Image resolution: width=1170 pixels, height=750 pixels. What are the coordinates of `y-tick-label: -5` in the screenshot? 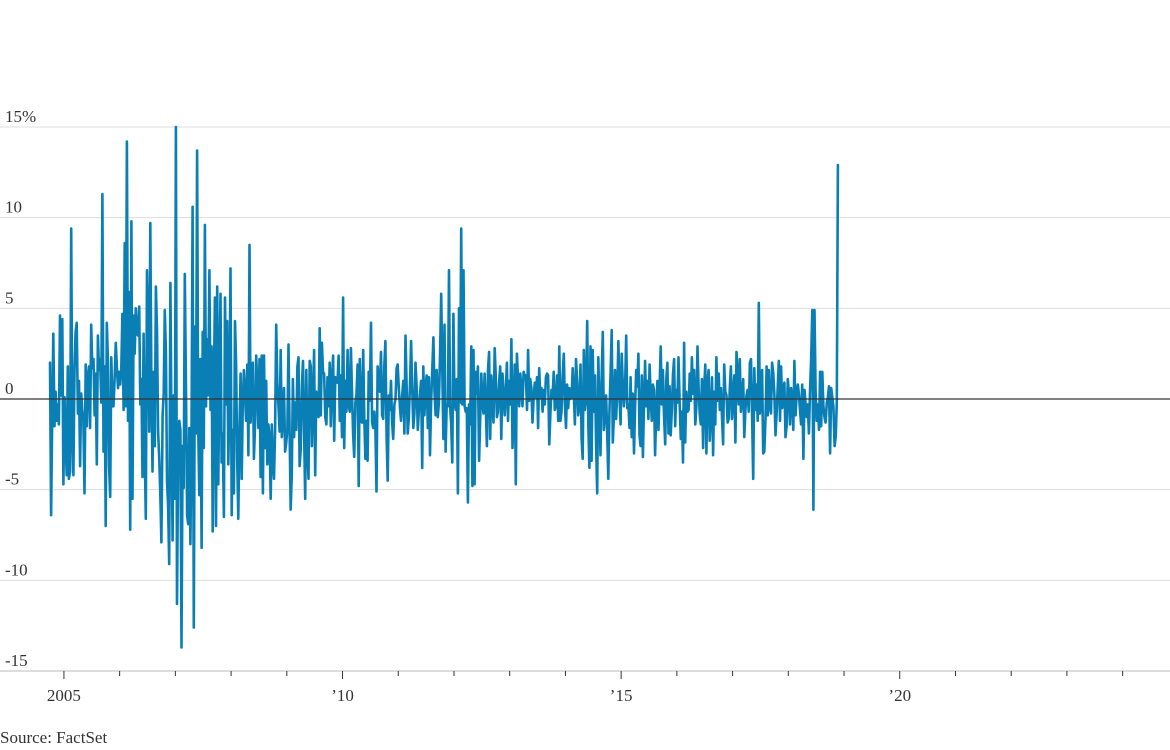 It's located at (12, 479).